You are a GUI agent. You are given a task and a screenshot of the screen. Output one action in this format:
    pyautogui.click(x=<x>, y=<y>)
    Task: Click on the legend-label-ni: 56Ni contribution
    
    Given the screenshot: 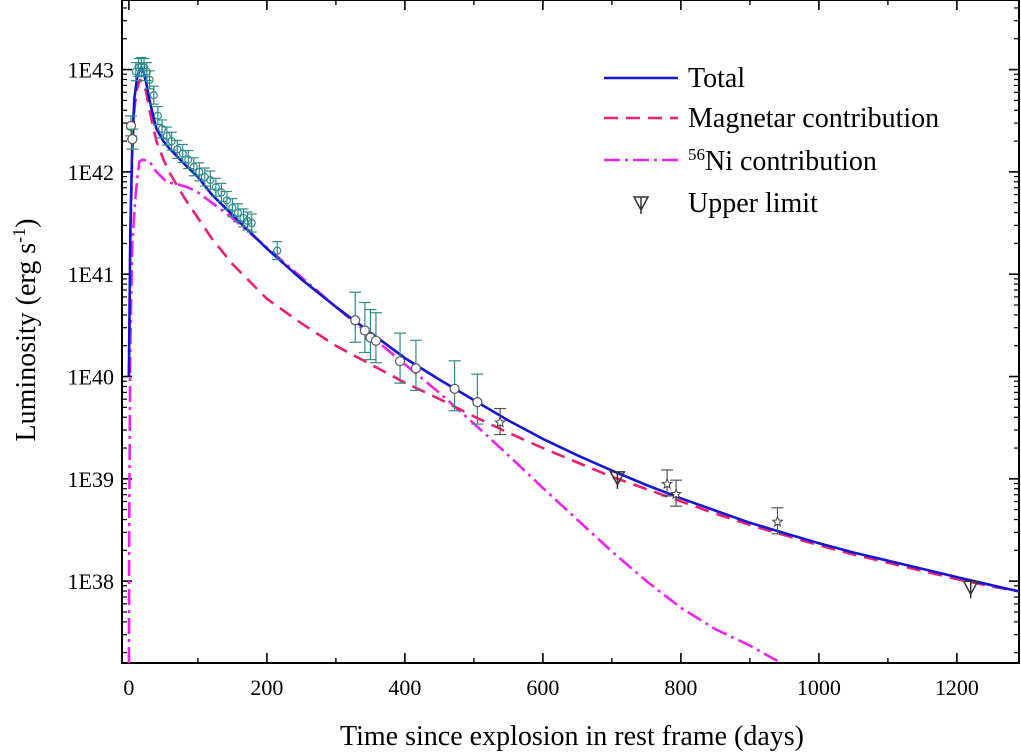 What is the action you would take?
    pyautogui.click(x=782, y=161)
    